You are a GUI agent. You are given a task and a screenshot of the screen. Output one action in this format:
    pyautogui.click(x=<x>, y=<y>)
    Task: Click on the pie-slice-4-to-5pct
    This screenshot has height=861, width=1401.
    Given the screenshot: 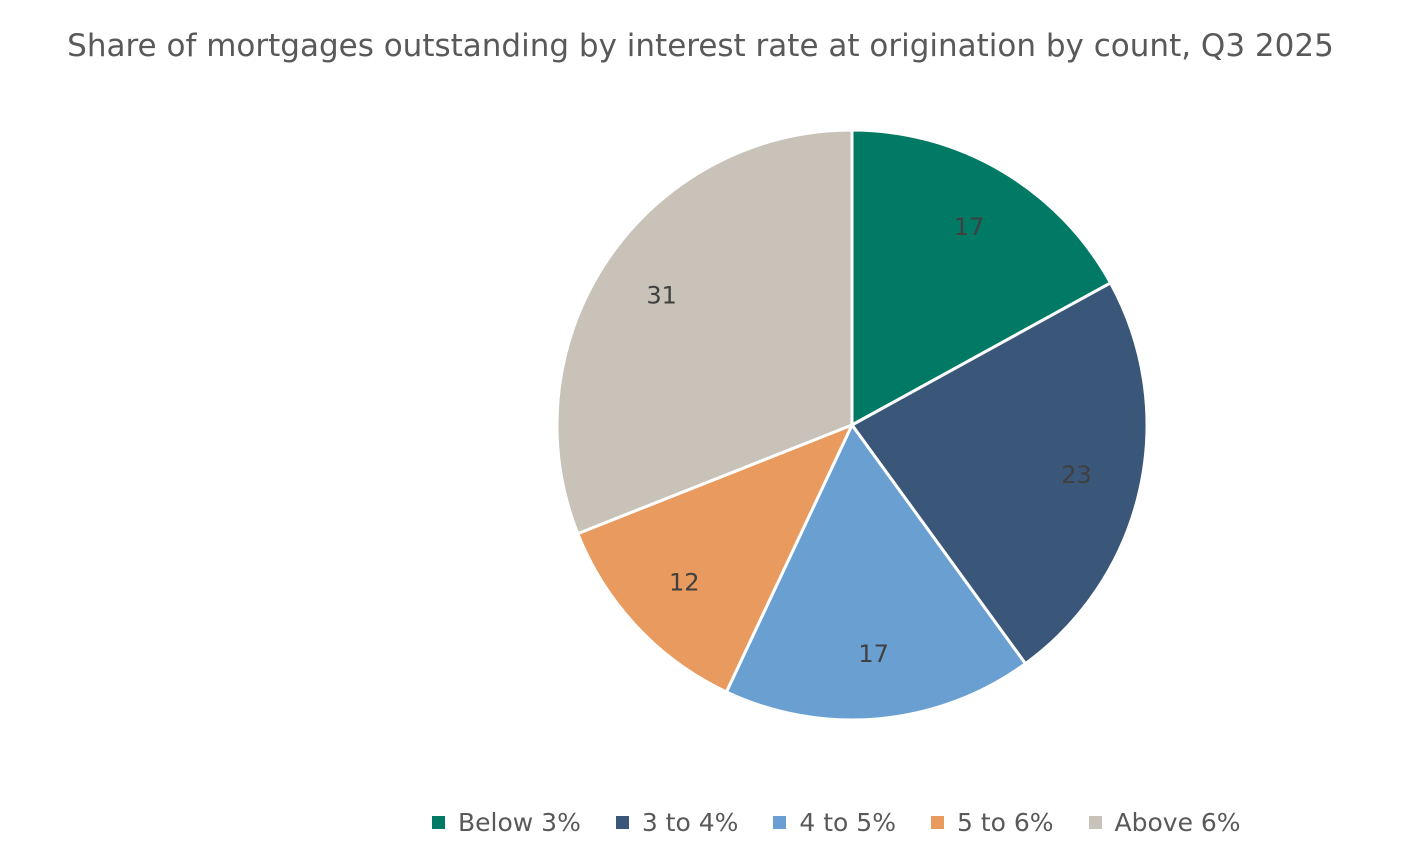 What is the action you would take?
    pyautogui.click(x=875, y=572)
    